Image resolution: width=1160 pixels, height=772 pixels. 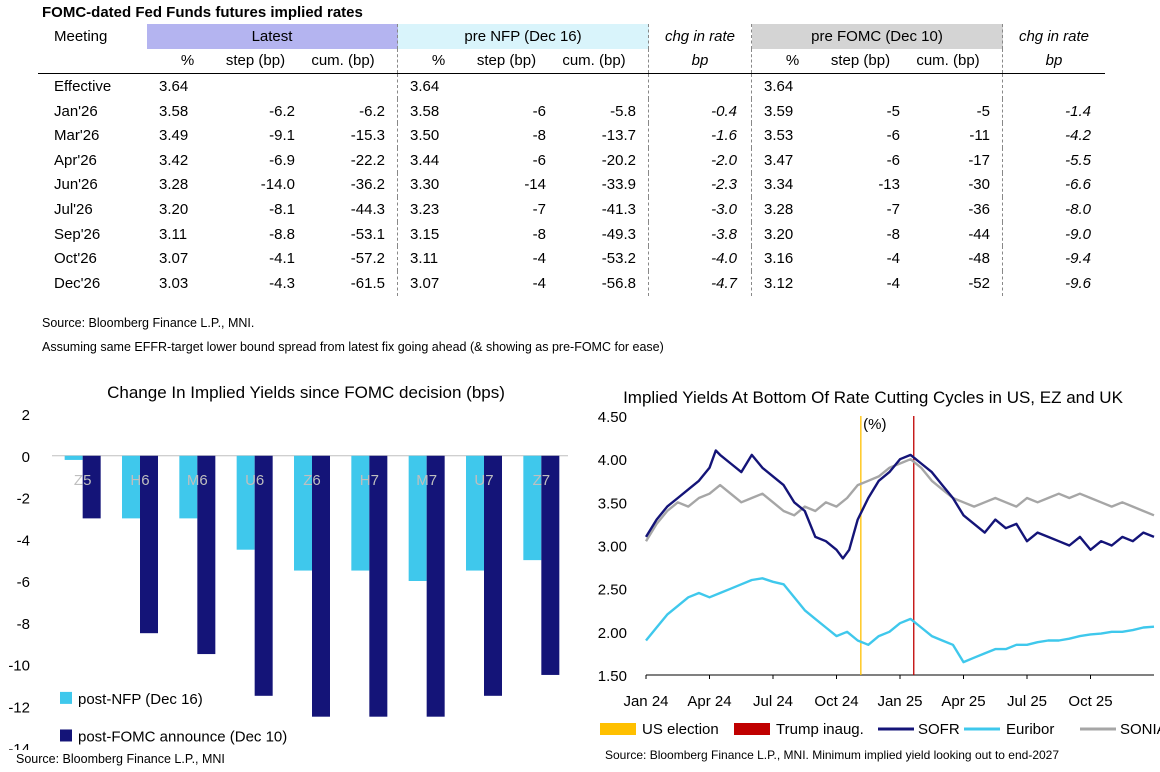 I want to click on bar-y-tick-label: -14, so click(x=19, y=745).